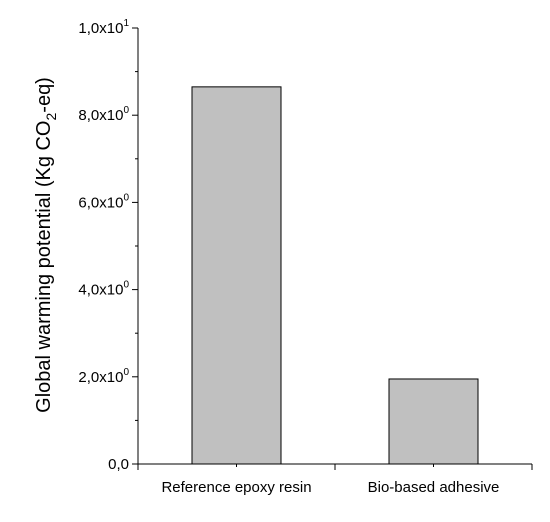 The width and height of the screenshot is (550, 522). Describe the element at coordinates (100, 290) in the screenshot. I see `y-tick-mantissa: 4,0x10` at that location.